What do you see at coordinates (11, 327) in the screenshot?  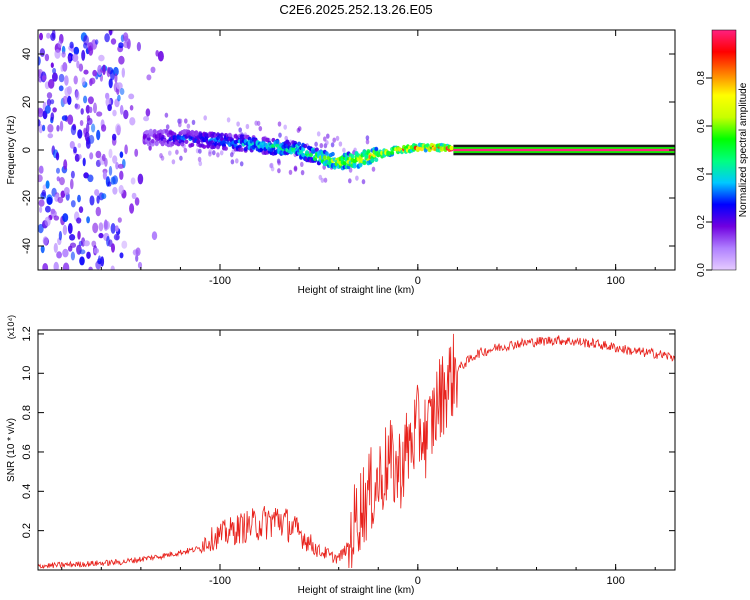 I see `snr-scale-label: (x10⁴)` at bounding box center [11, 327].